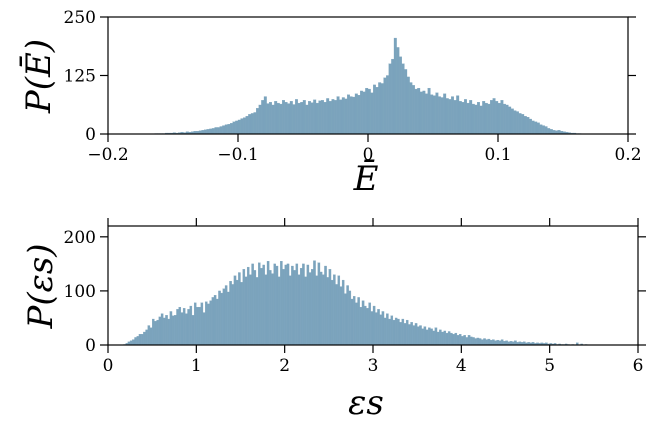 The width and height of the screenshot is (659, 422). I want to click on x-tick-label: 0.2, so click(627, 155).